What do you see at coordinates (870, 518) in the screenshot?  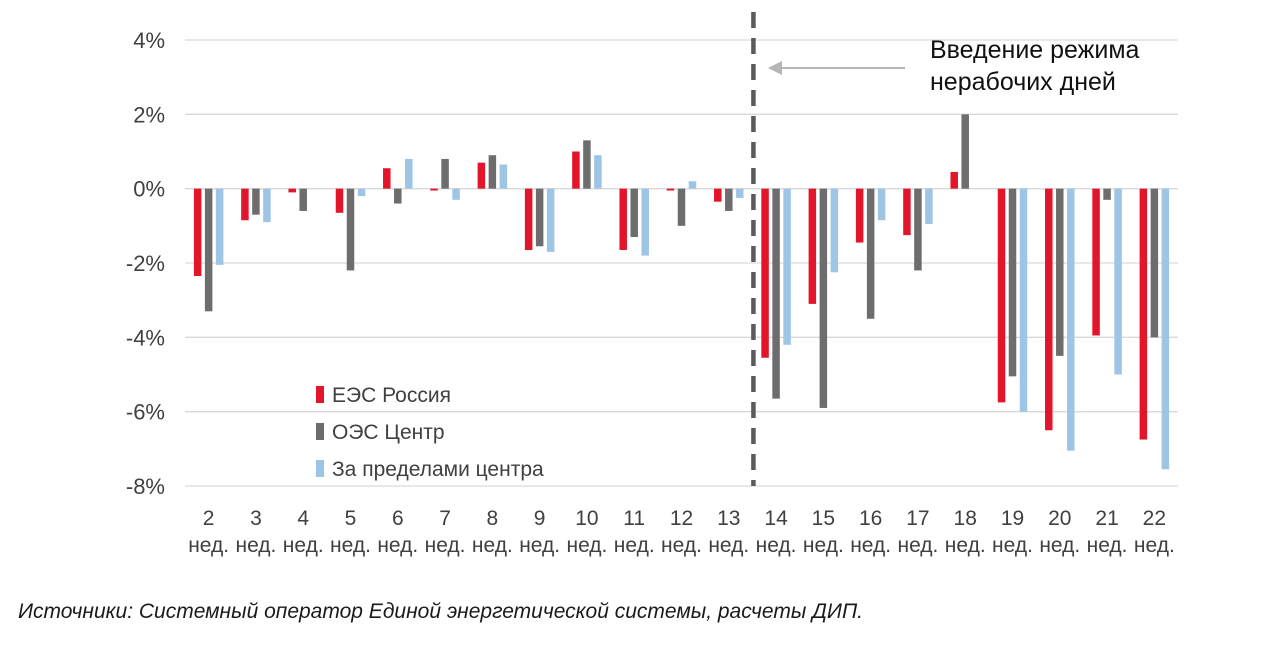 I see `x-tick-label: 16` at bounding box center [870, 518].